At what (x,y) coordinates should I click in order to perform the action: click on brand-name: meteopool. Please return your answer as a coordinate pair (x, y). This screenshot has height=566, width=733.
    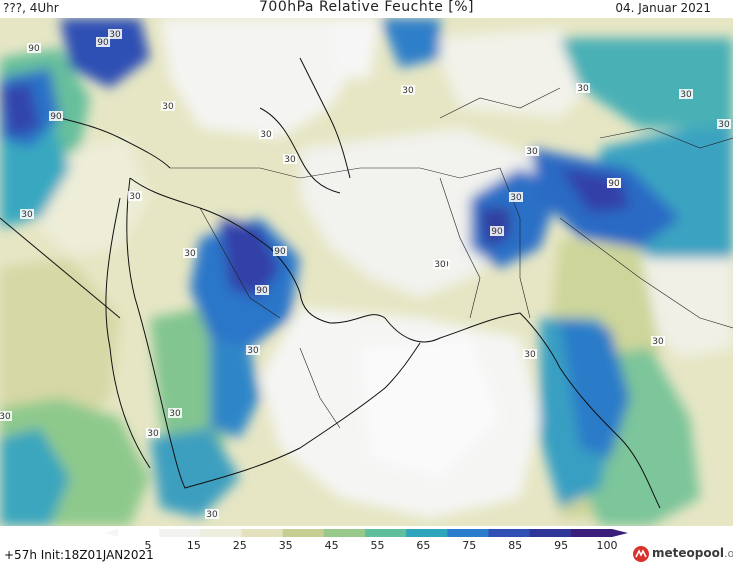
    Looking at the image, I should click on (688, 553).